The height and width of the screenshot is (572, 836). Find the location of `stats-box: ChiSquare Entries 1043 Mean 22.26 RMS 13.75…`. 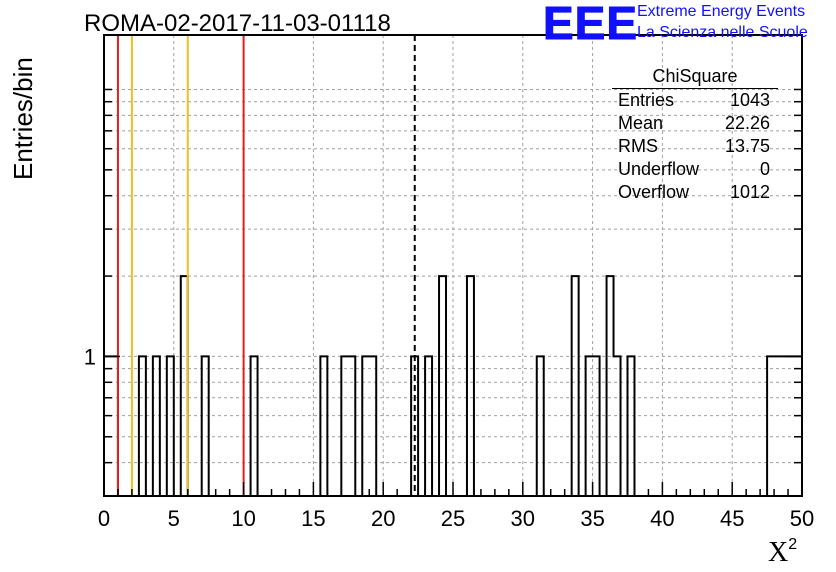

stats-box: ChiSquare Entries 1043 Mean 22.26 RMS 13.75… is located at coordinates (695, 134).